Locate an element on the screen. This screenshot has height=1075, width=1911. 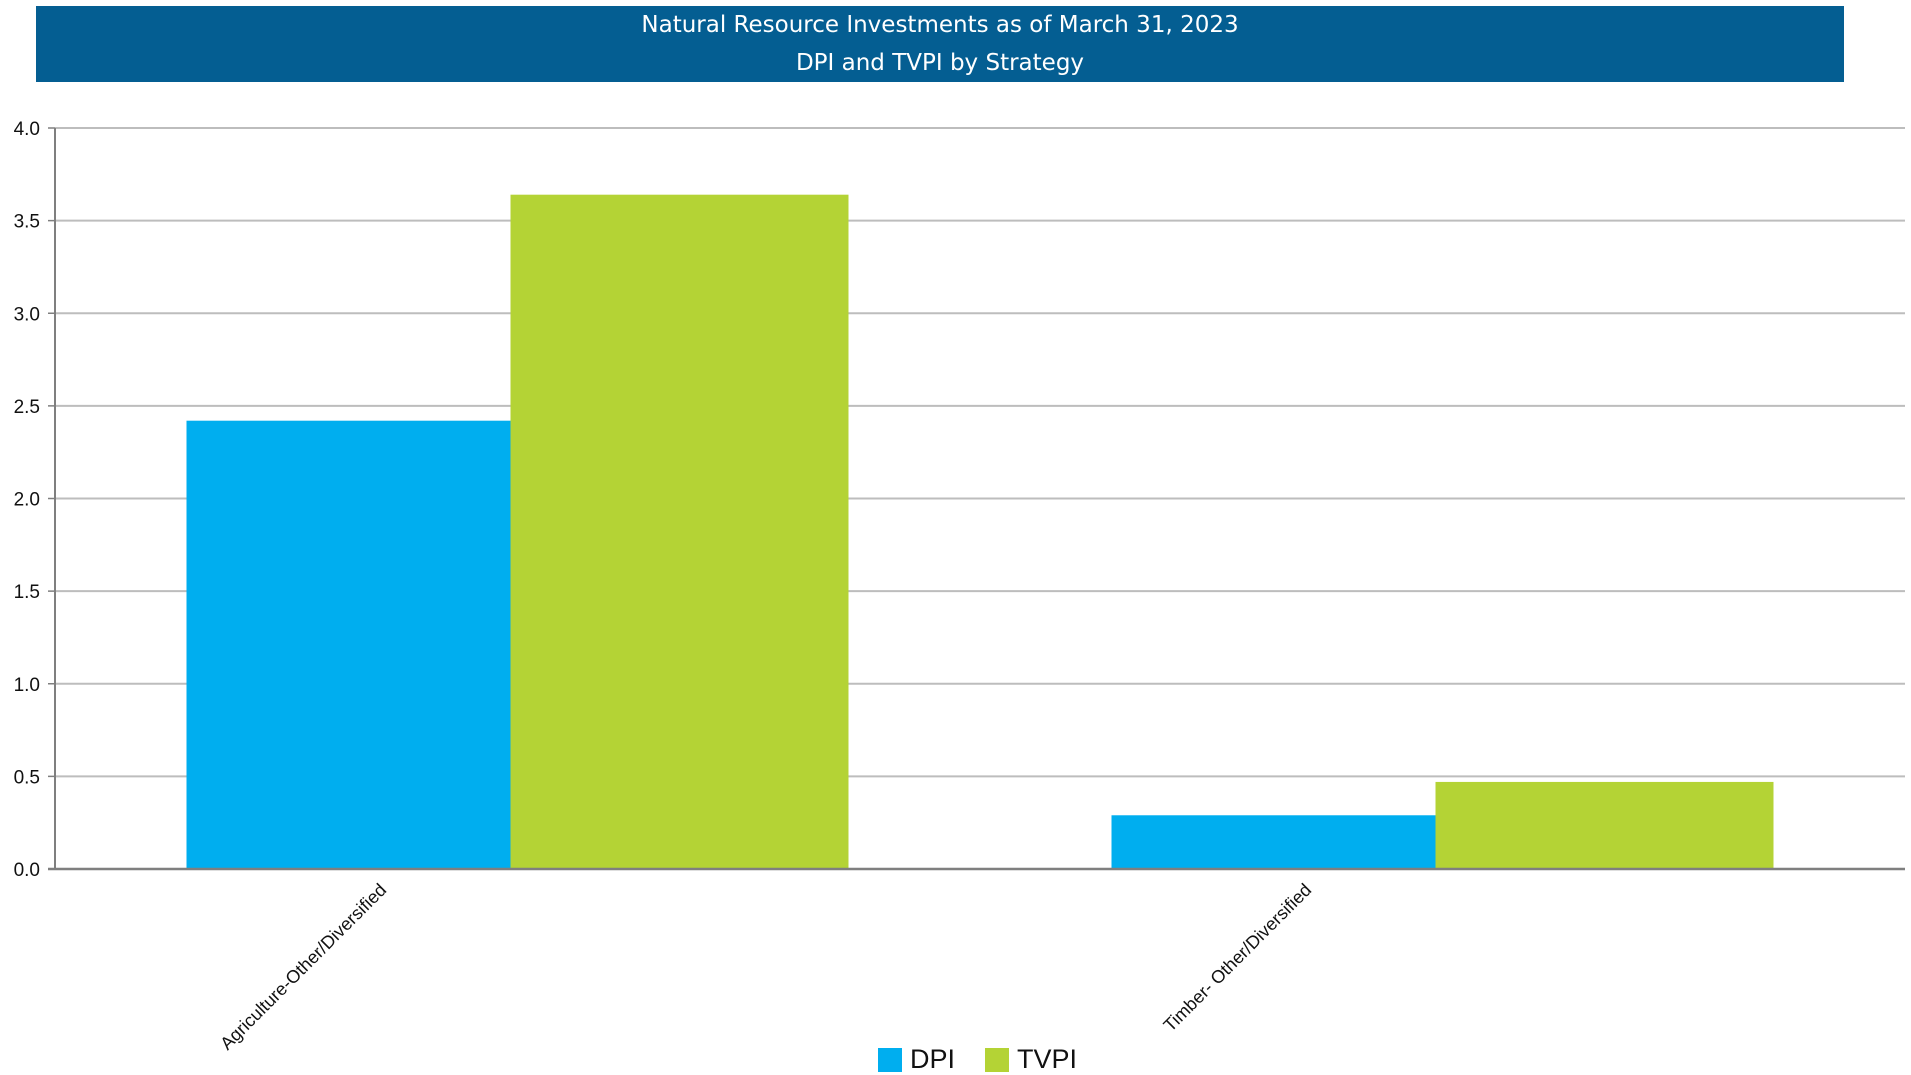
y-tick-label: 1.5 is located at coordinates (27, 592).